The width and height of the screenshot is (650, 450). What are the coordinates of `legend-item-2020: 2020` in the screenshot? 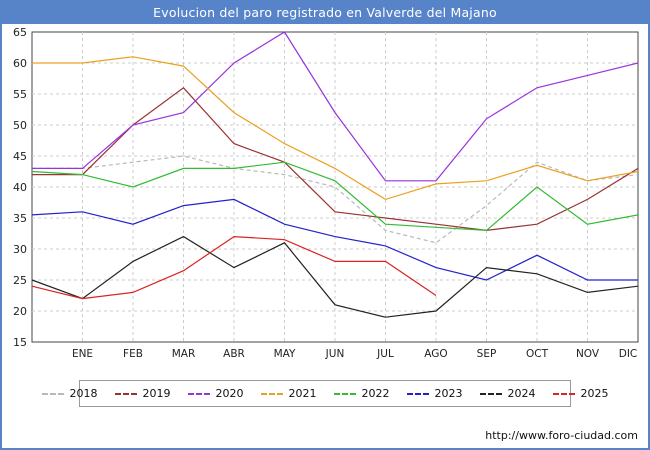 It's located at (215, 393).